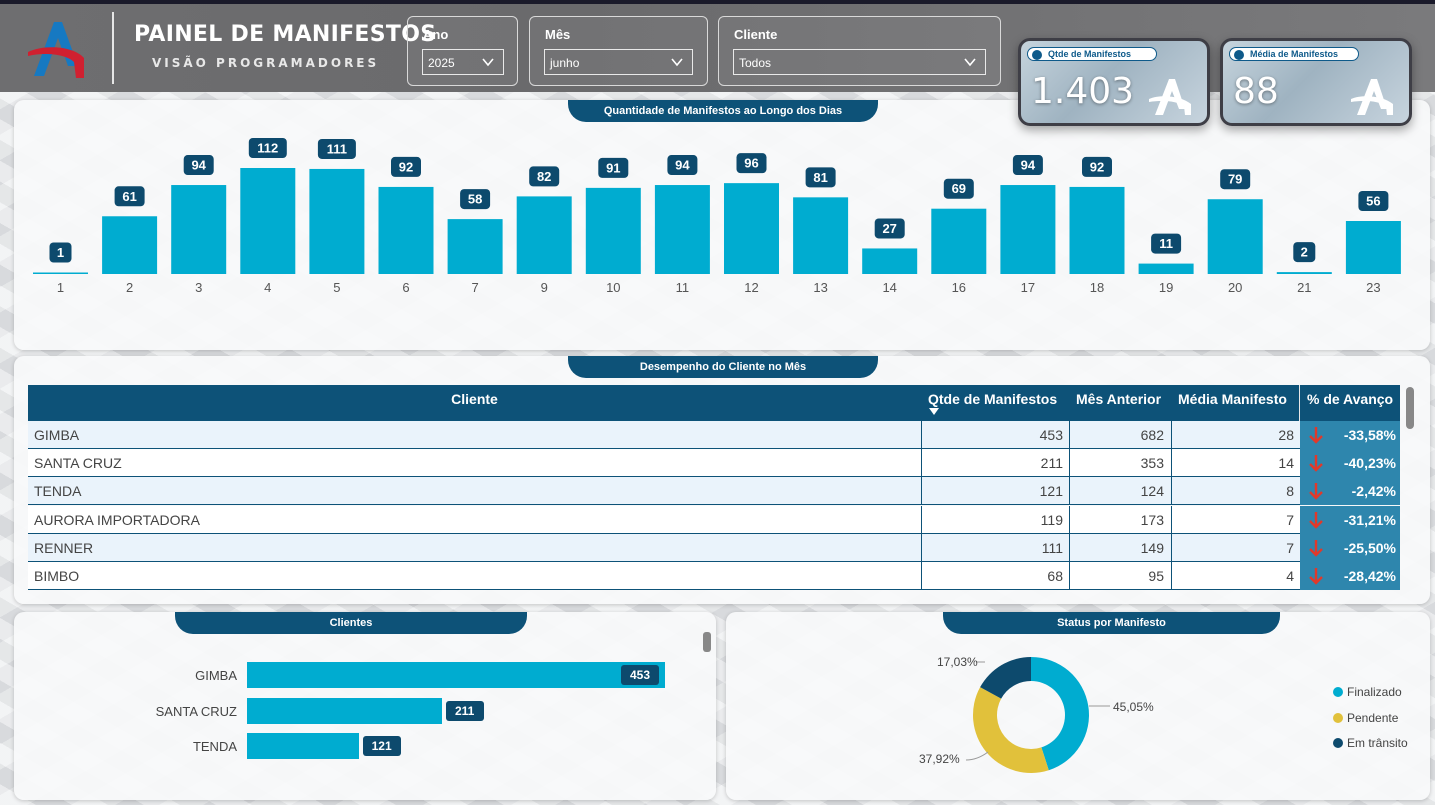  I want to click on filter-mes-value: junho, so click(565, 63).